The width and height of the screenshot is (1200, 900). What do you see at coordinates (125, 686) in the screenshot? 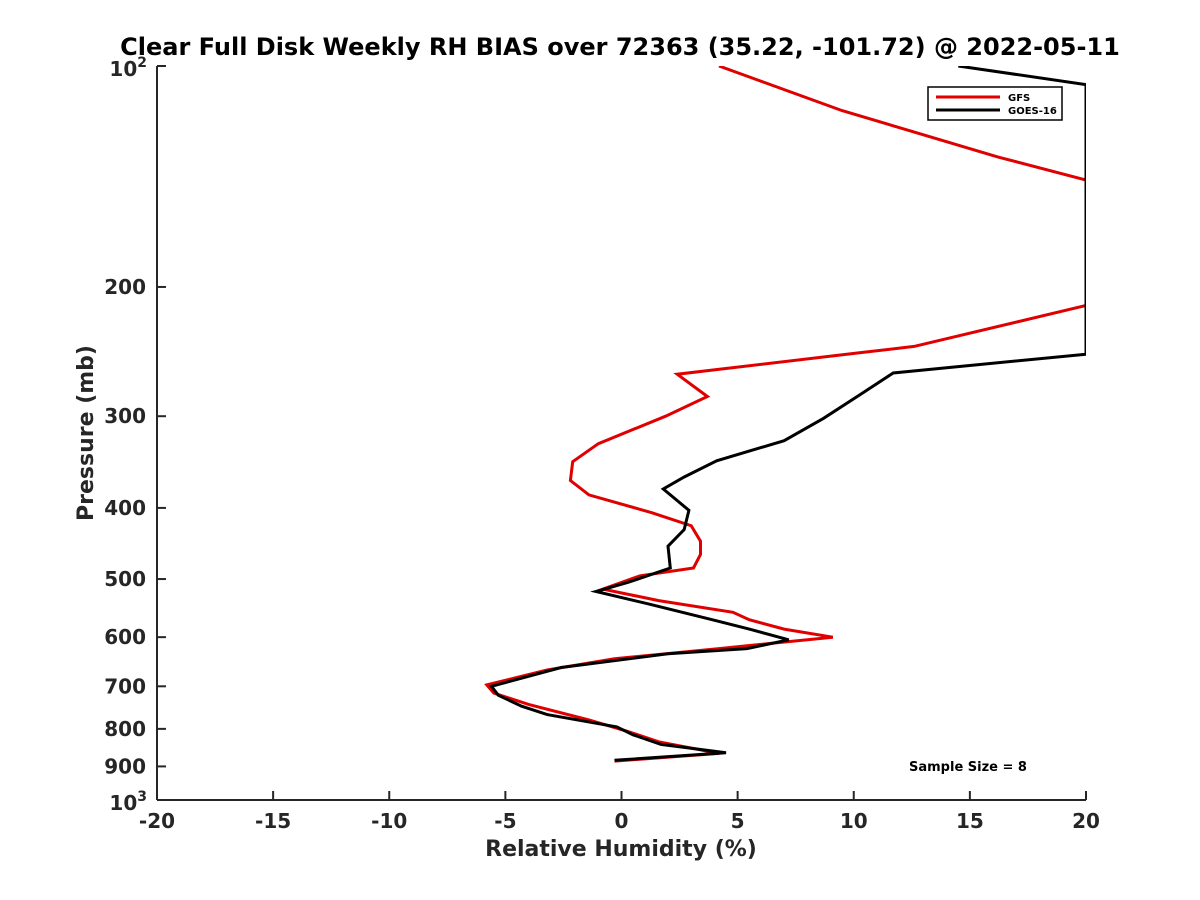
I see `y-tick-label: 700` at bounding box center [125, 686].